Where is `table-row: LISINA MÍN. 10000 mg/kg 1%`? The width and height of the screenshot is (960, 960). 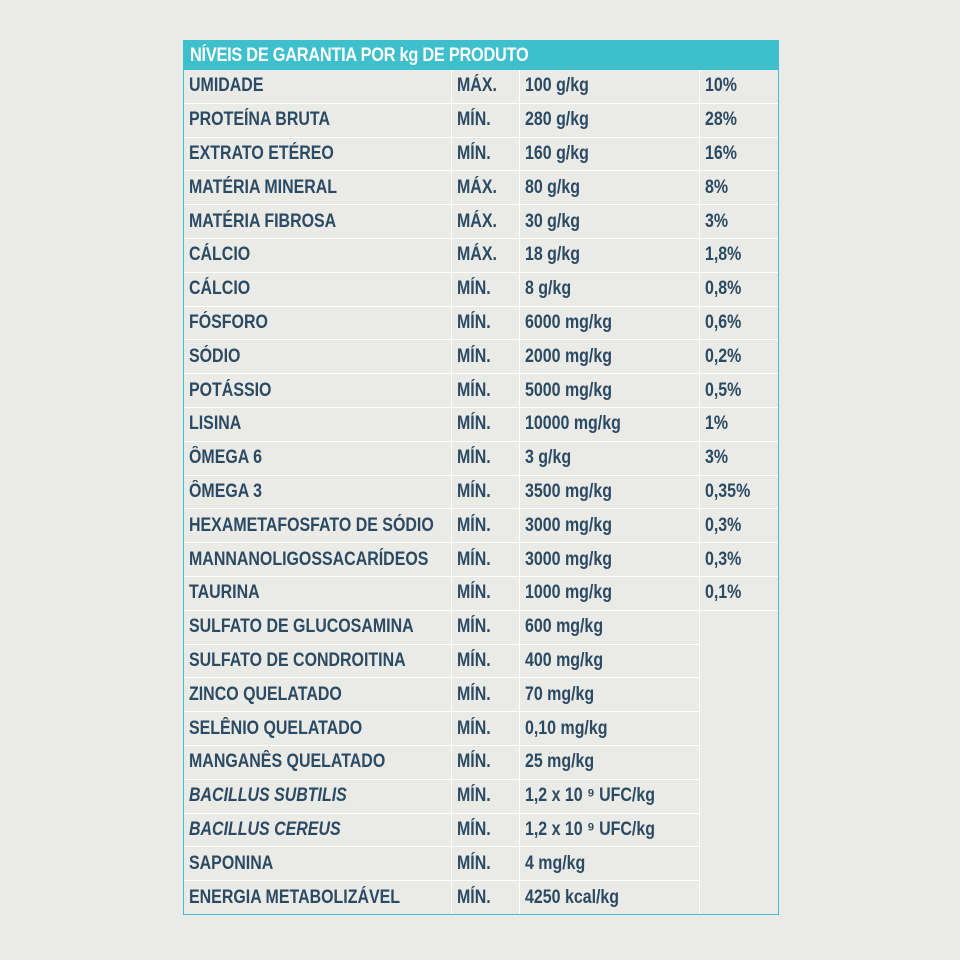
table-row: LISINA MÍN. 10000 mg/kg 1% is located at coordinates (481, 424).